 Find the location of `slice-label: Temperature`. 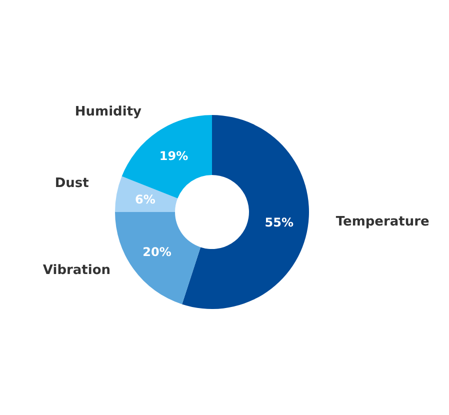

slice-label: Temperature is located at coordinates (383, 222).